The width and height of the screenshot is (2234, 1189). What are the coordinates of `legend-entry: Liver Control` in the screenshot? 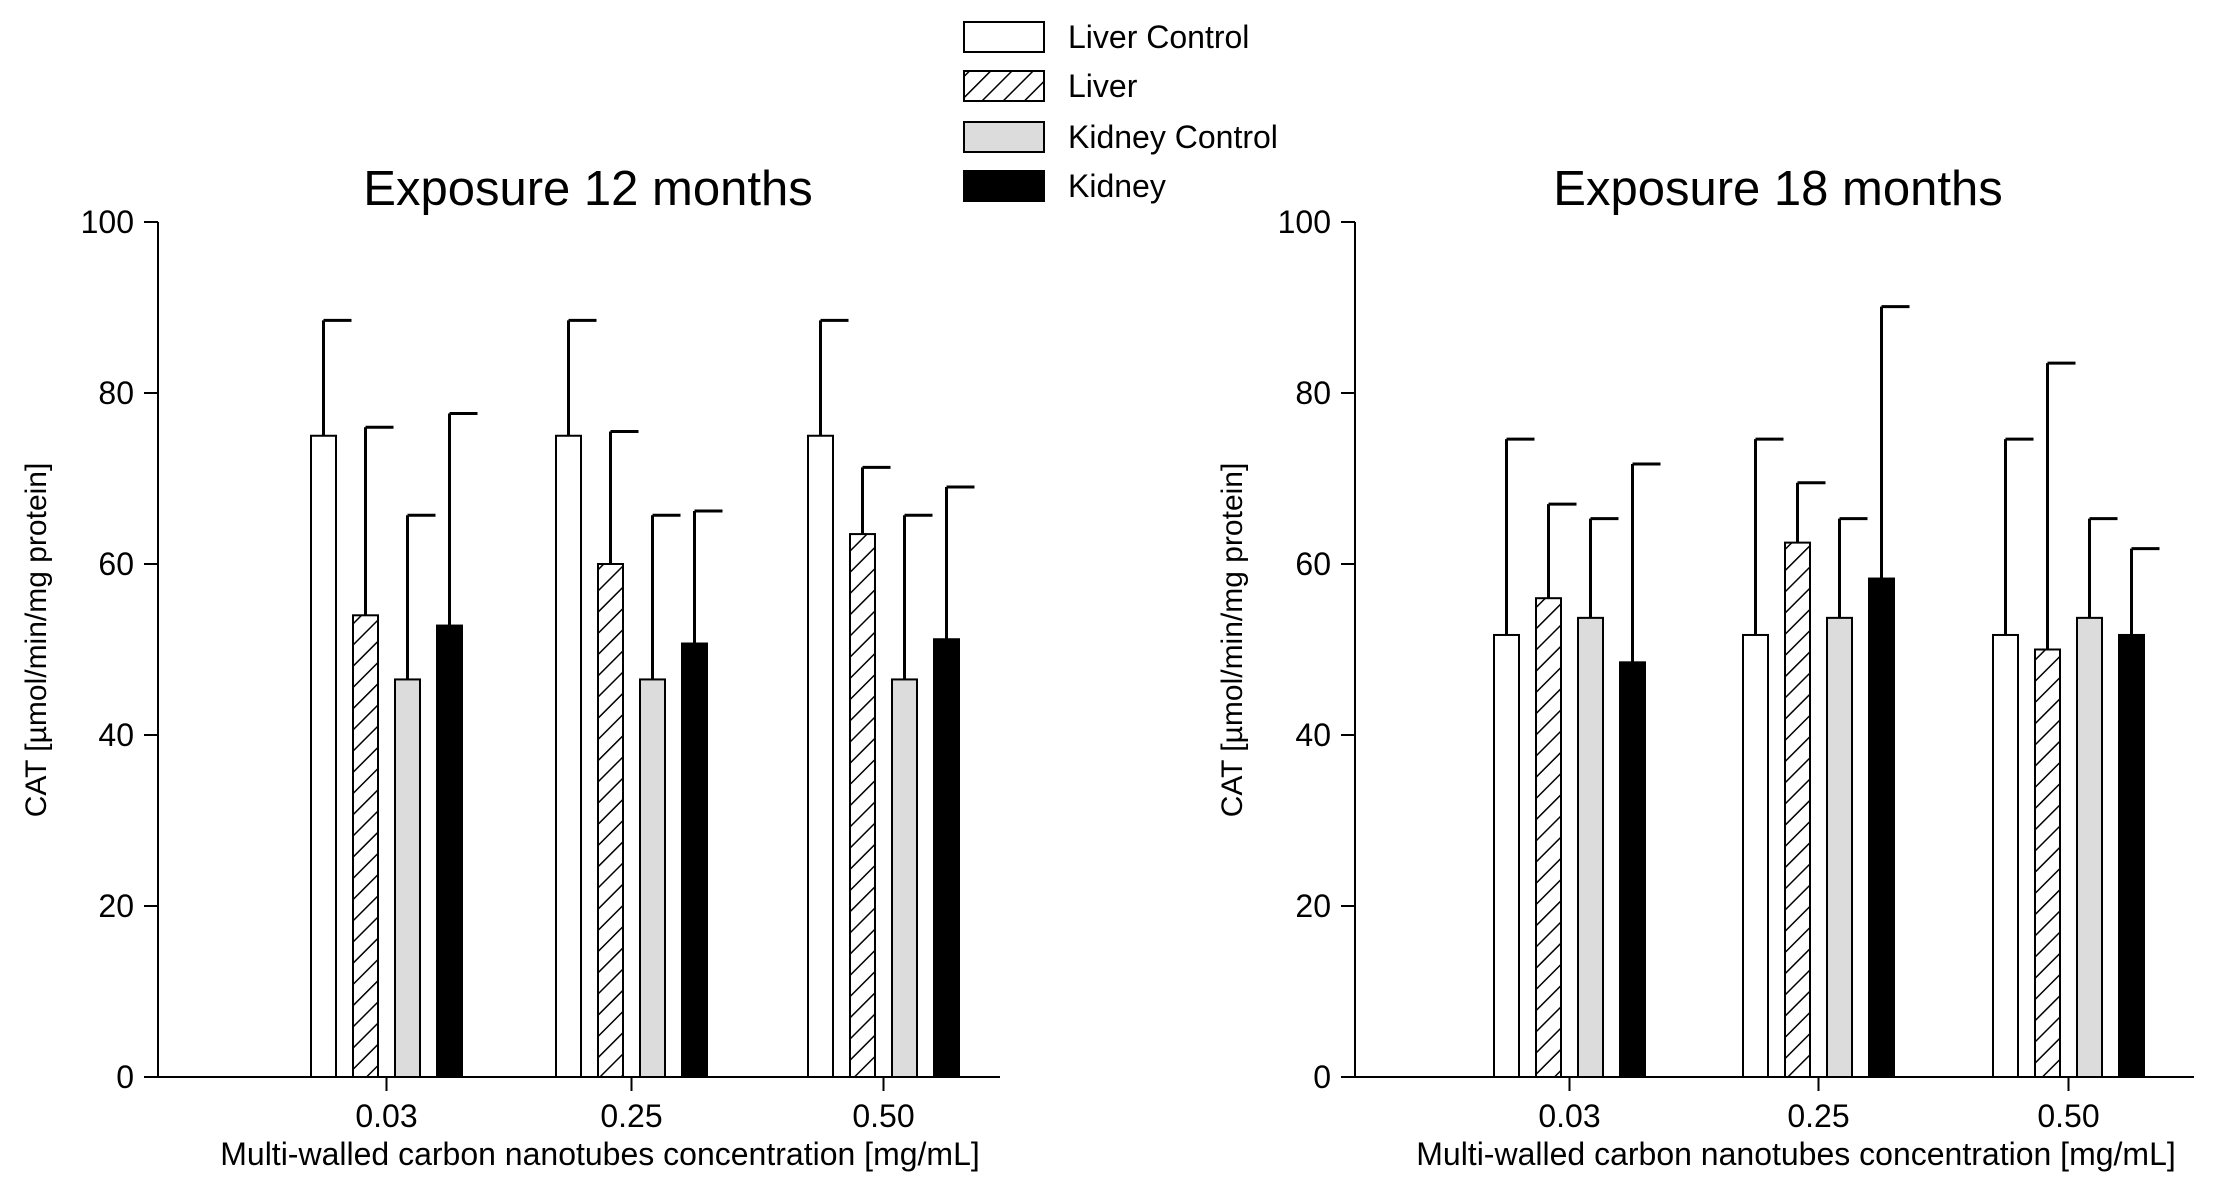 It's located at (1106, 37).